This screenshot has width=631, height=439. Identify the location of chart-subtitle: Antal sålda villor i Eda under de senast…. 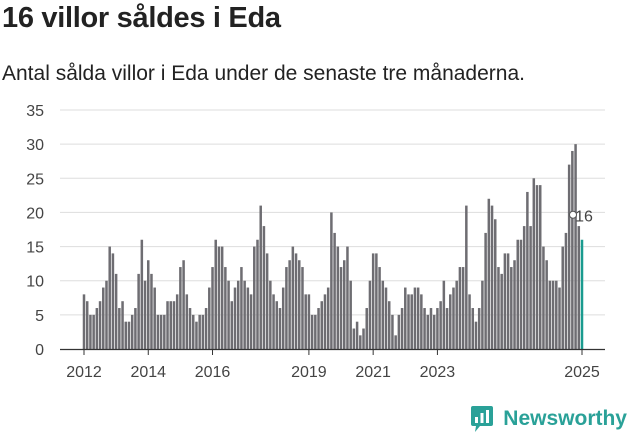
(263, 73).